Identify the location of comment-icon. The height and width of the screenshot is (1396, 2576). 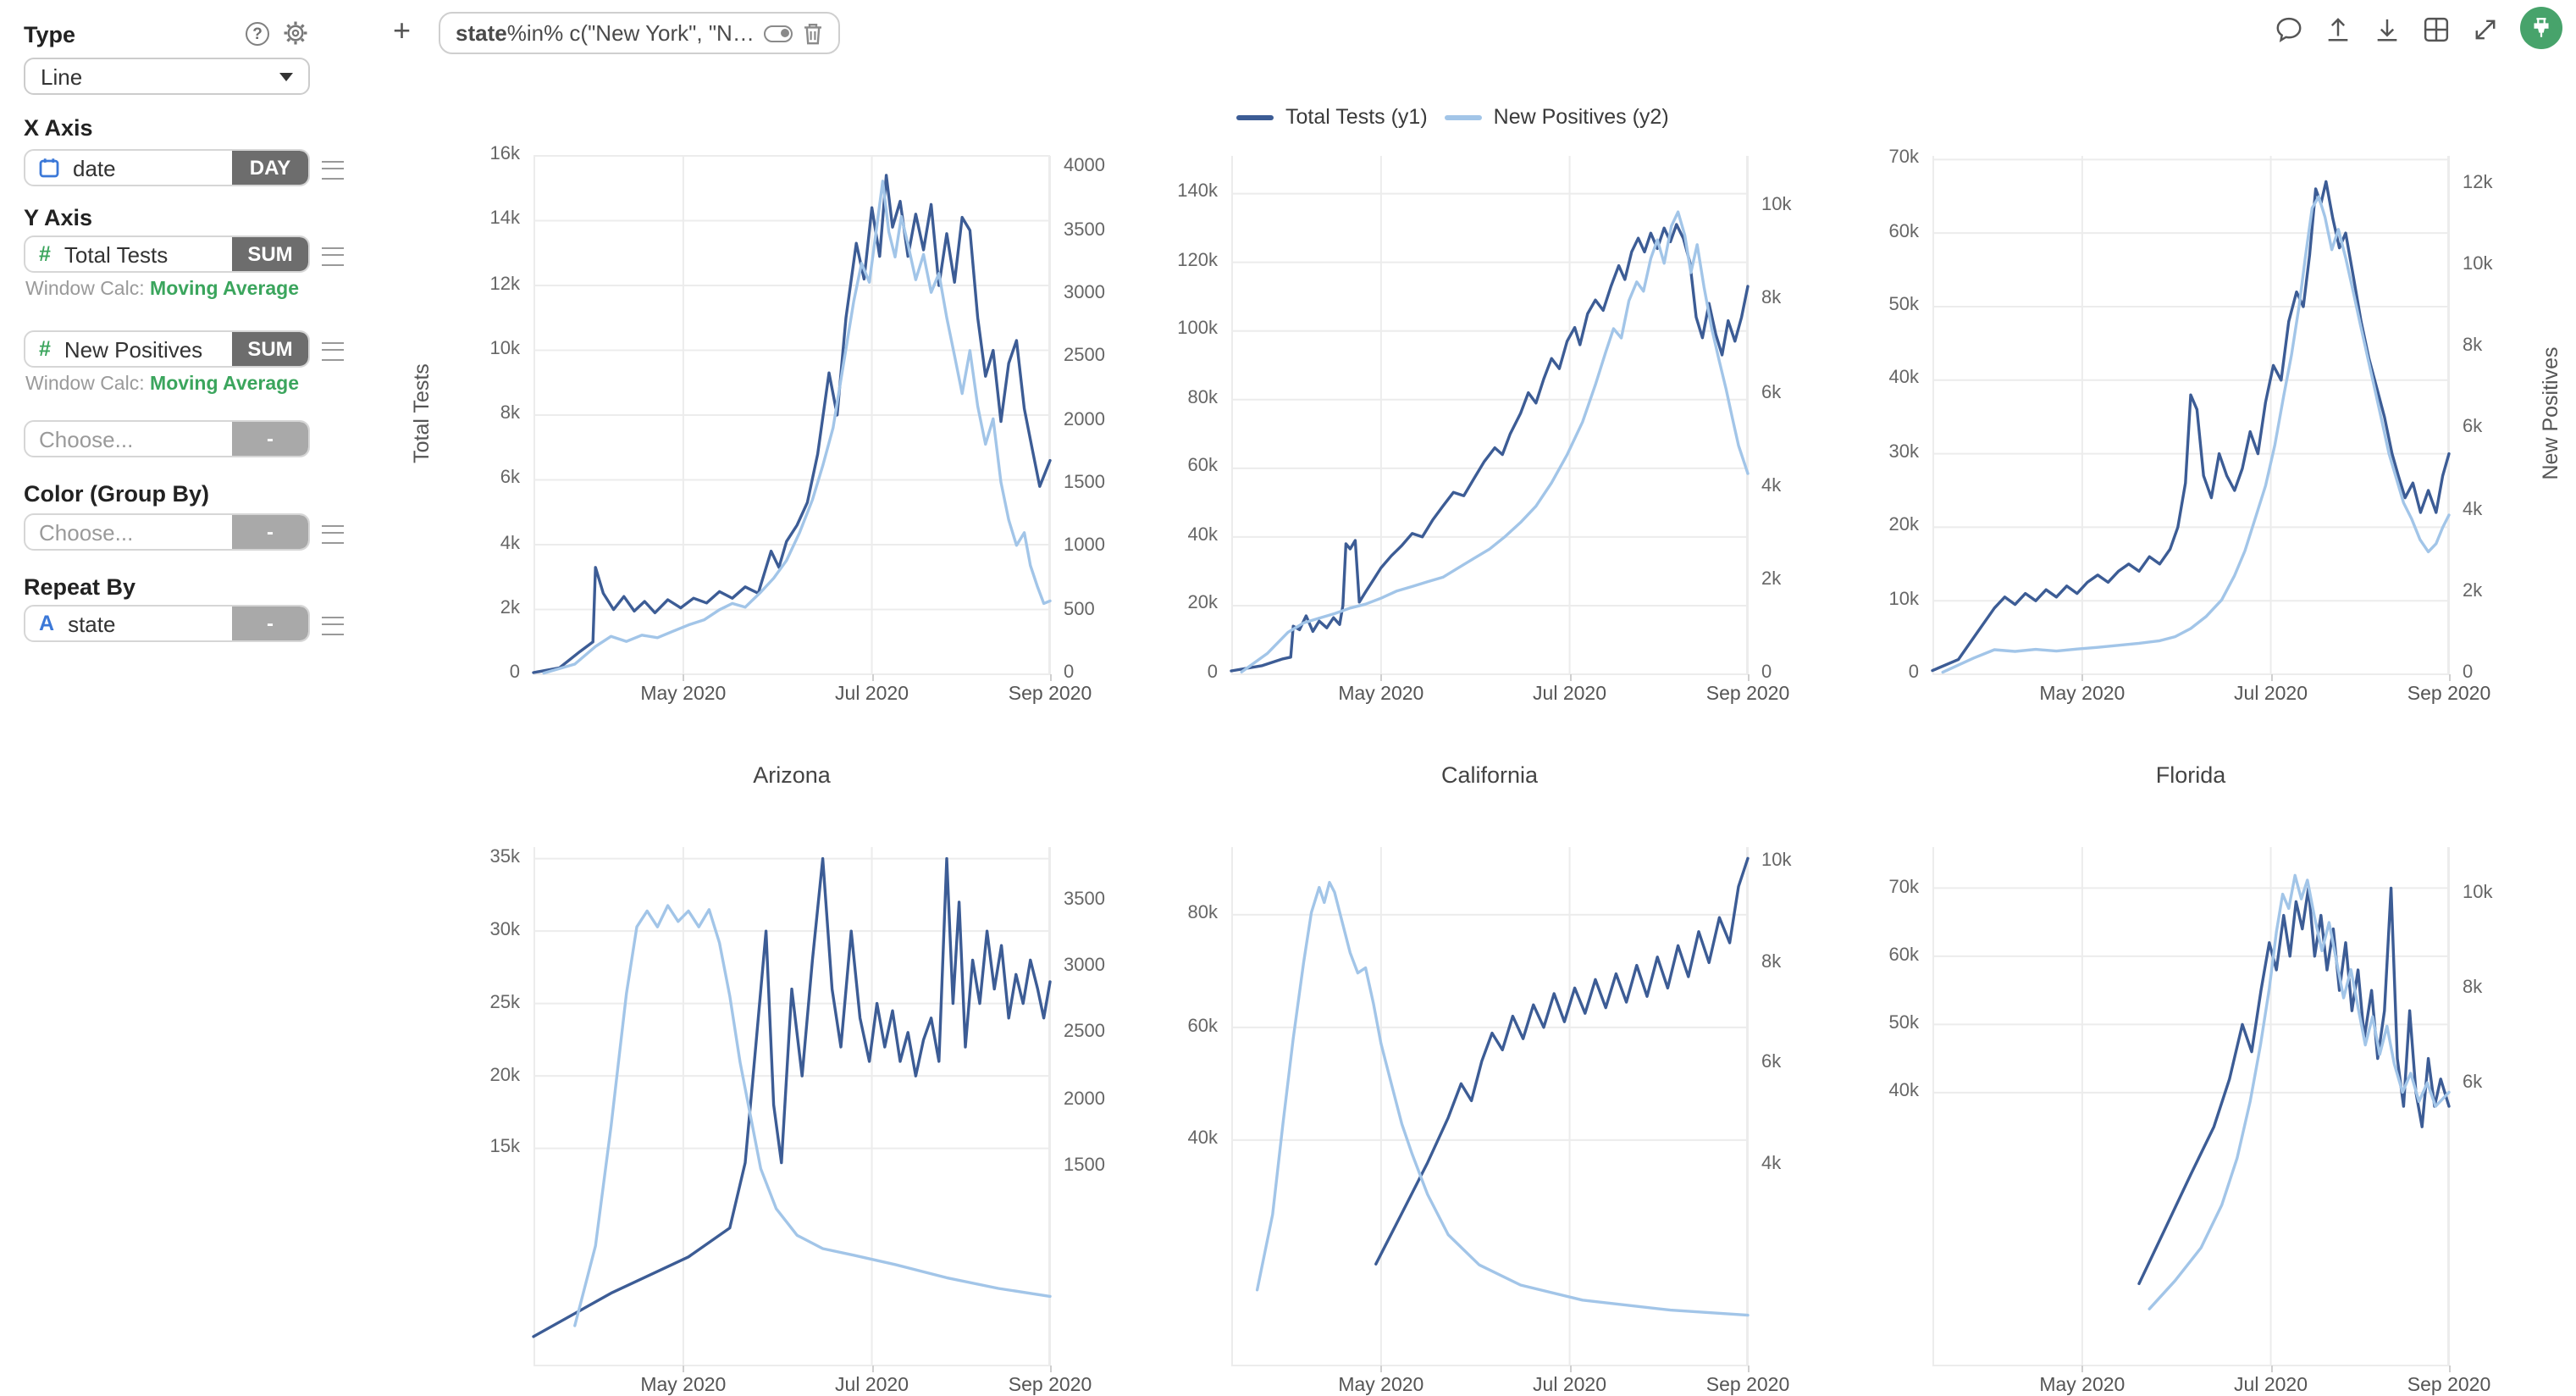
(2289, 30).